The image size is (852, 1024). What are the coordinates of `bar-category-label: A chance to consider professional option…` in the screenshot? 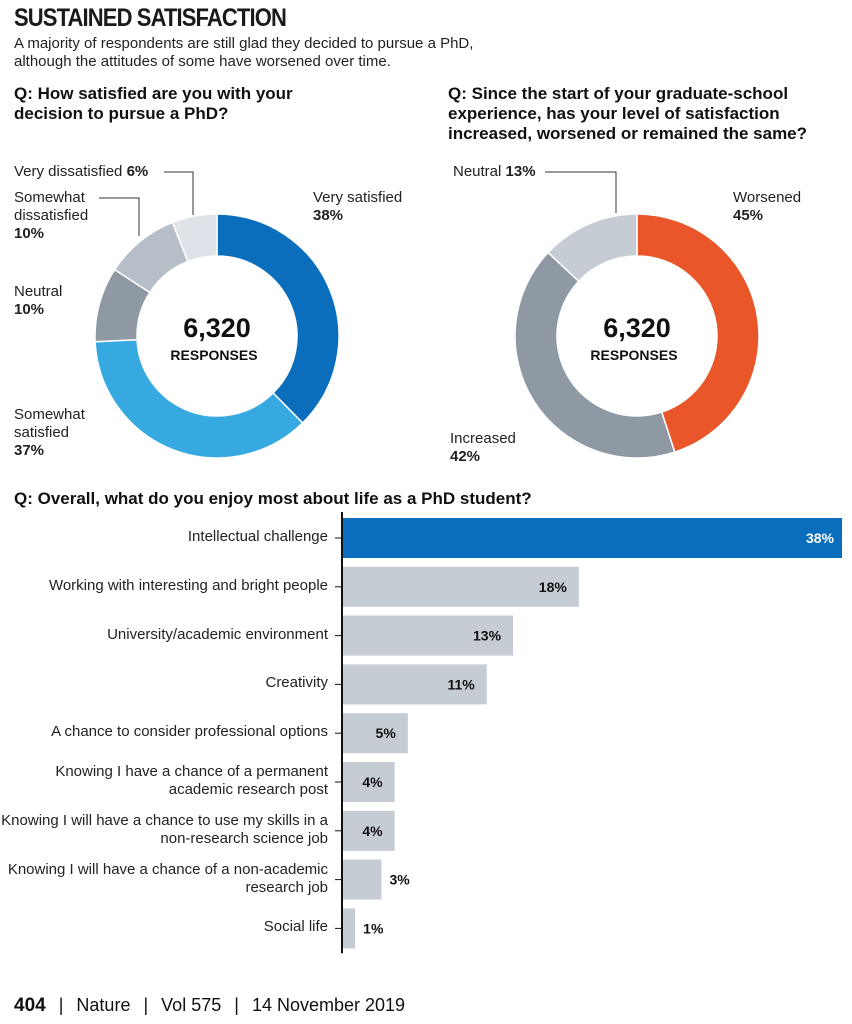 It's located at (189, 732).